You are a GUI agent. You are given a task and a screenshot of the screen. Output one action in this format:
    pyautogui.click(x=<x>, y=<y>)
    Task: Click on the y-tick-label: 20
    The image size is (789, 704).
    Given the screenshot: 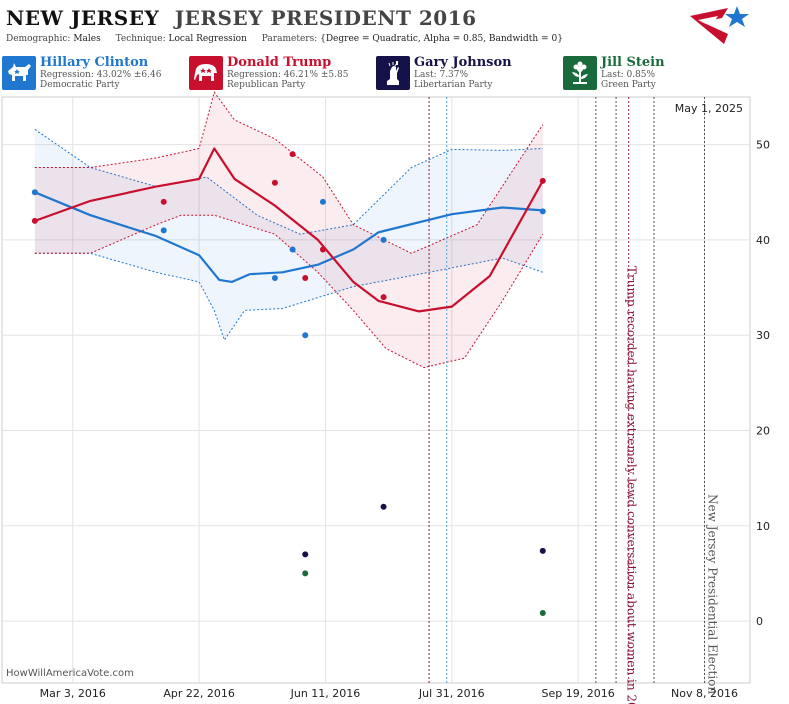 What is the action you would take?
    pyautogui.click(x=763, y=430)
    